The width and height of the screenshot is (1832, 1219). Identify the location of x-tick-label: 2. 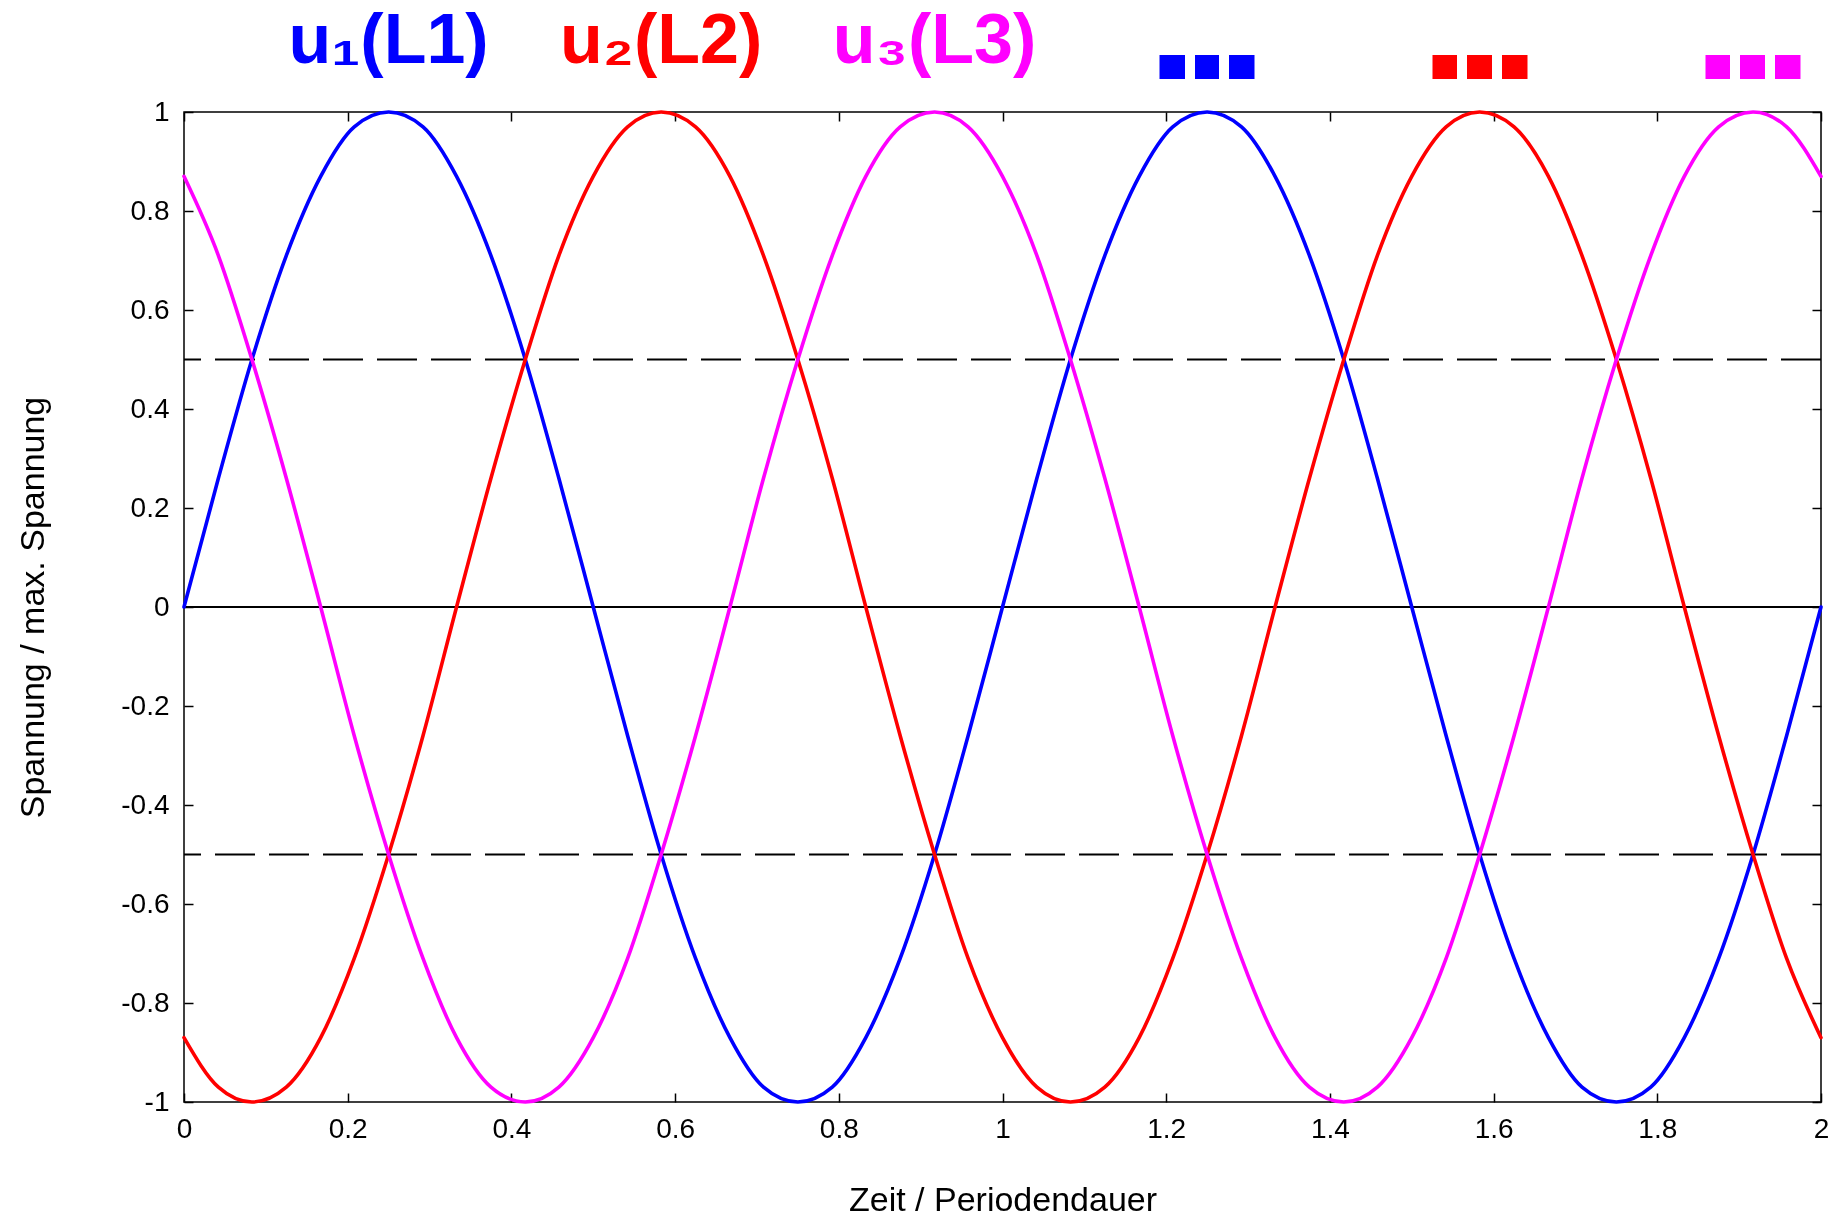
(1821, 1128).